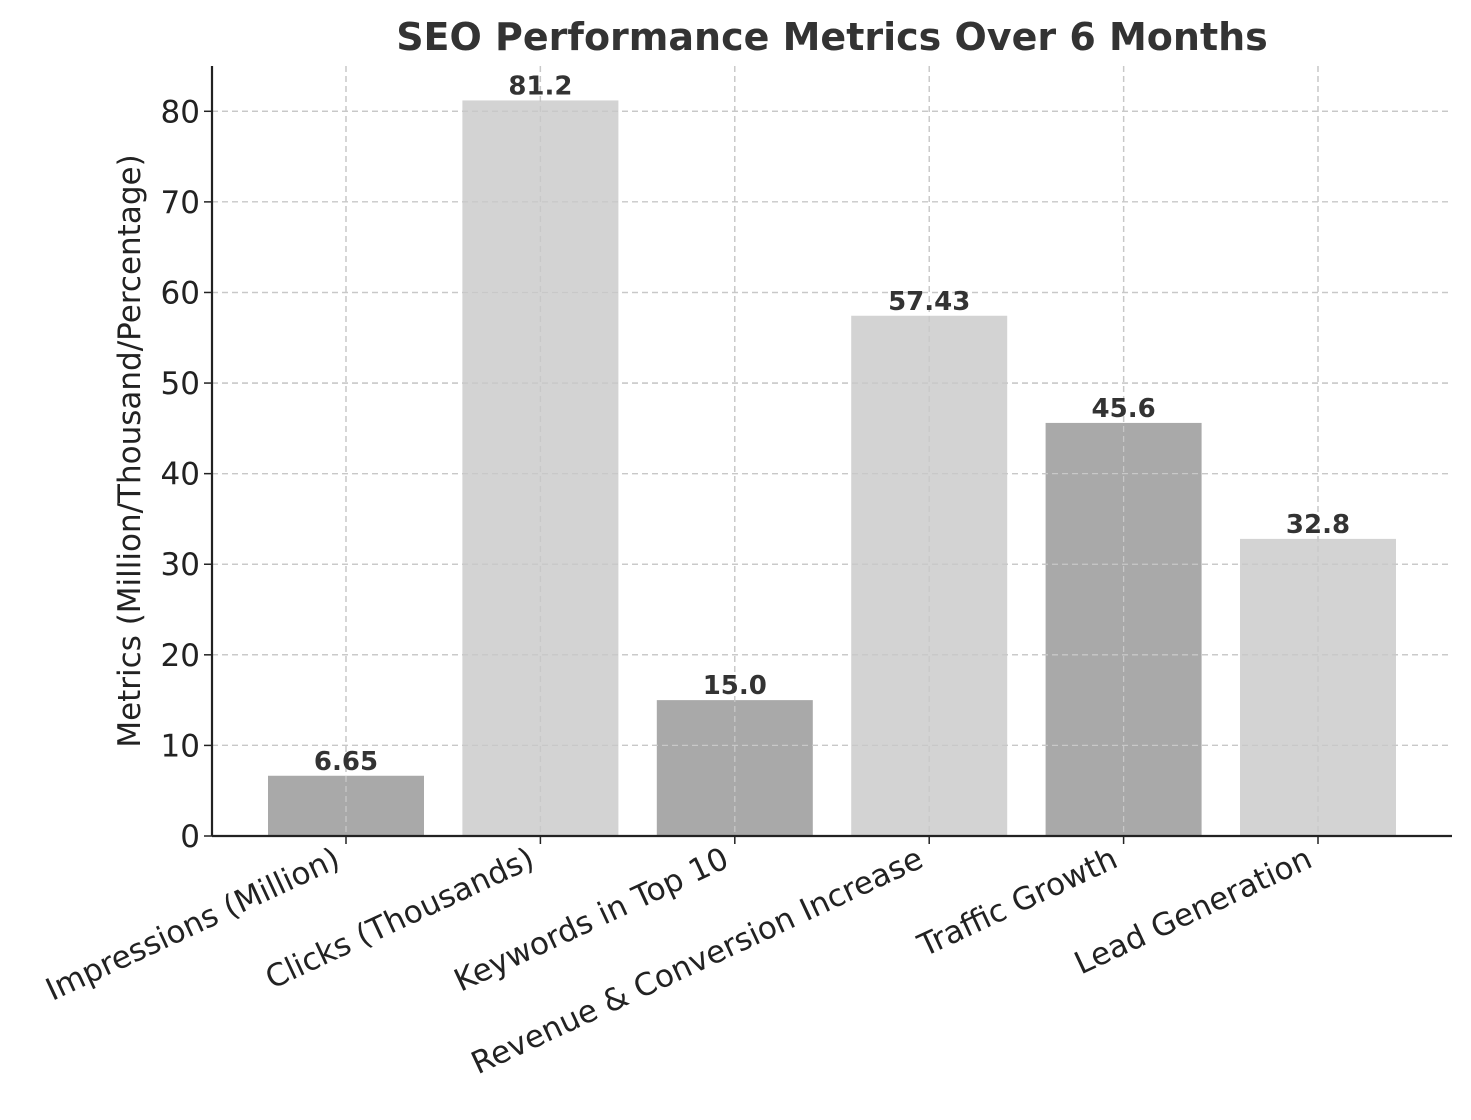 The width and height of the screenshot is (1471, 1120). Describe the element at coordinates (735, 686) in the screenshot. I see `data-label-2: 15.0` at that location.